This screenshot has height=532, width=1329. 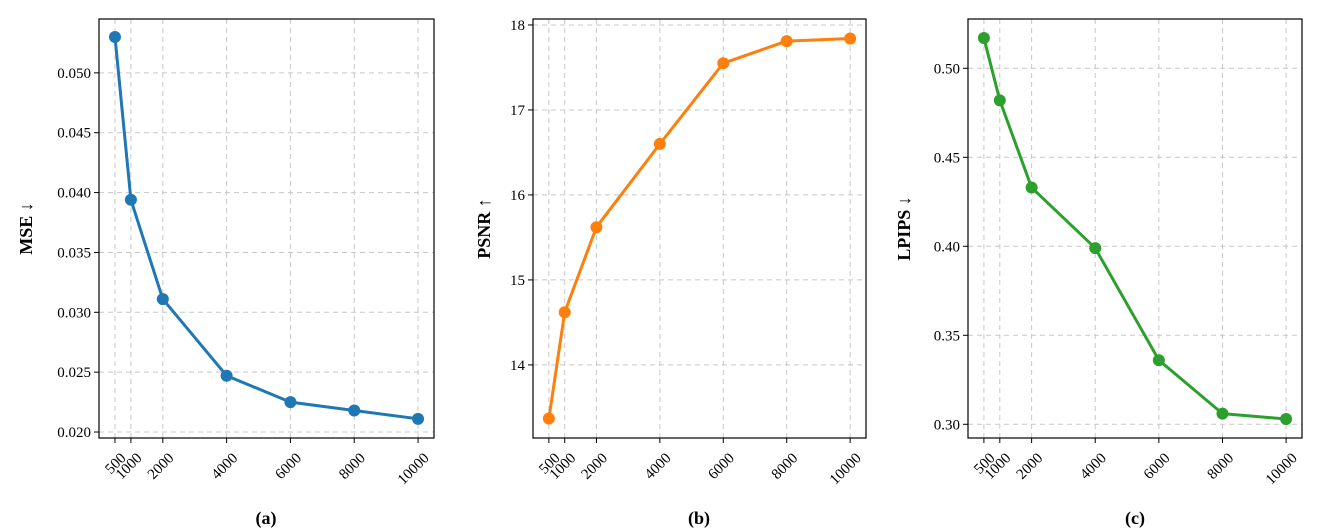 What do you see at coordinates (74, 253) in the screenshot?
I see `y-tick-label: 0.035` at bounding box center [74, 253].